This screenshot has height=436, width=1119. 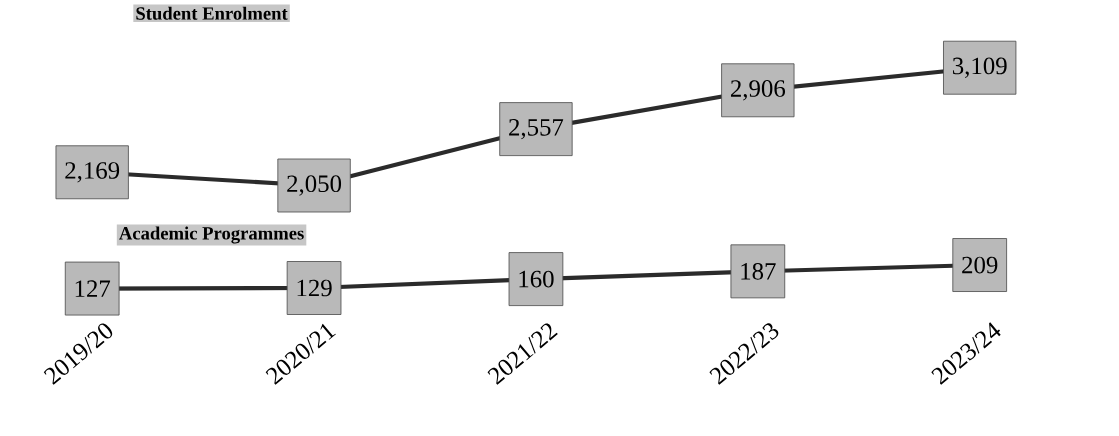 What do you see at coordinates (93, 288) in the screenshot?
I see `data-label: 127` at bounding box center [93, 288].